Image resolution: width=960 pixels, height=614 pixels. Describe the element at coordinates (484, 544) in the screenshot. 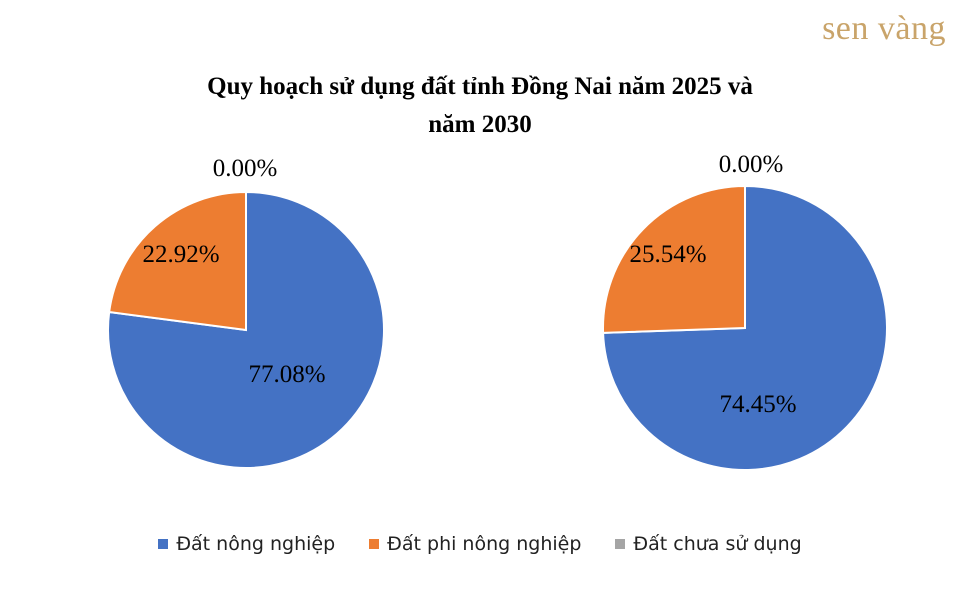

I see `legend-label-non-agricultural: Đất phi nông nghiệp` at that location.